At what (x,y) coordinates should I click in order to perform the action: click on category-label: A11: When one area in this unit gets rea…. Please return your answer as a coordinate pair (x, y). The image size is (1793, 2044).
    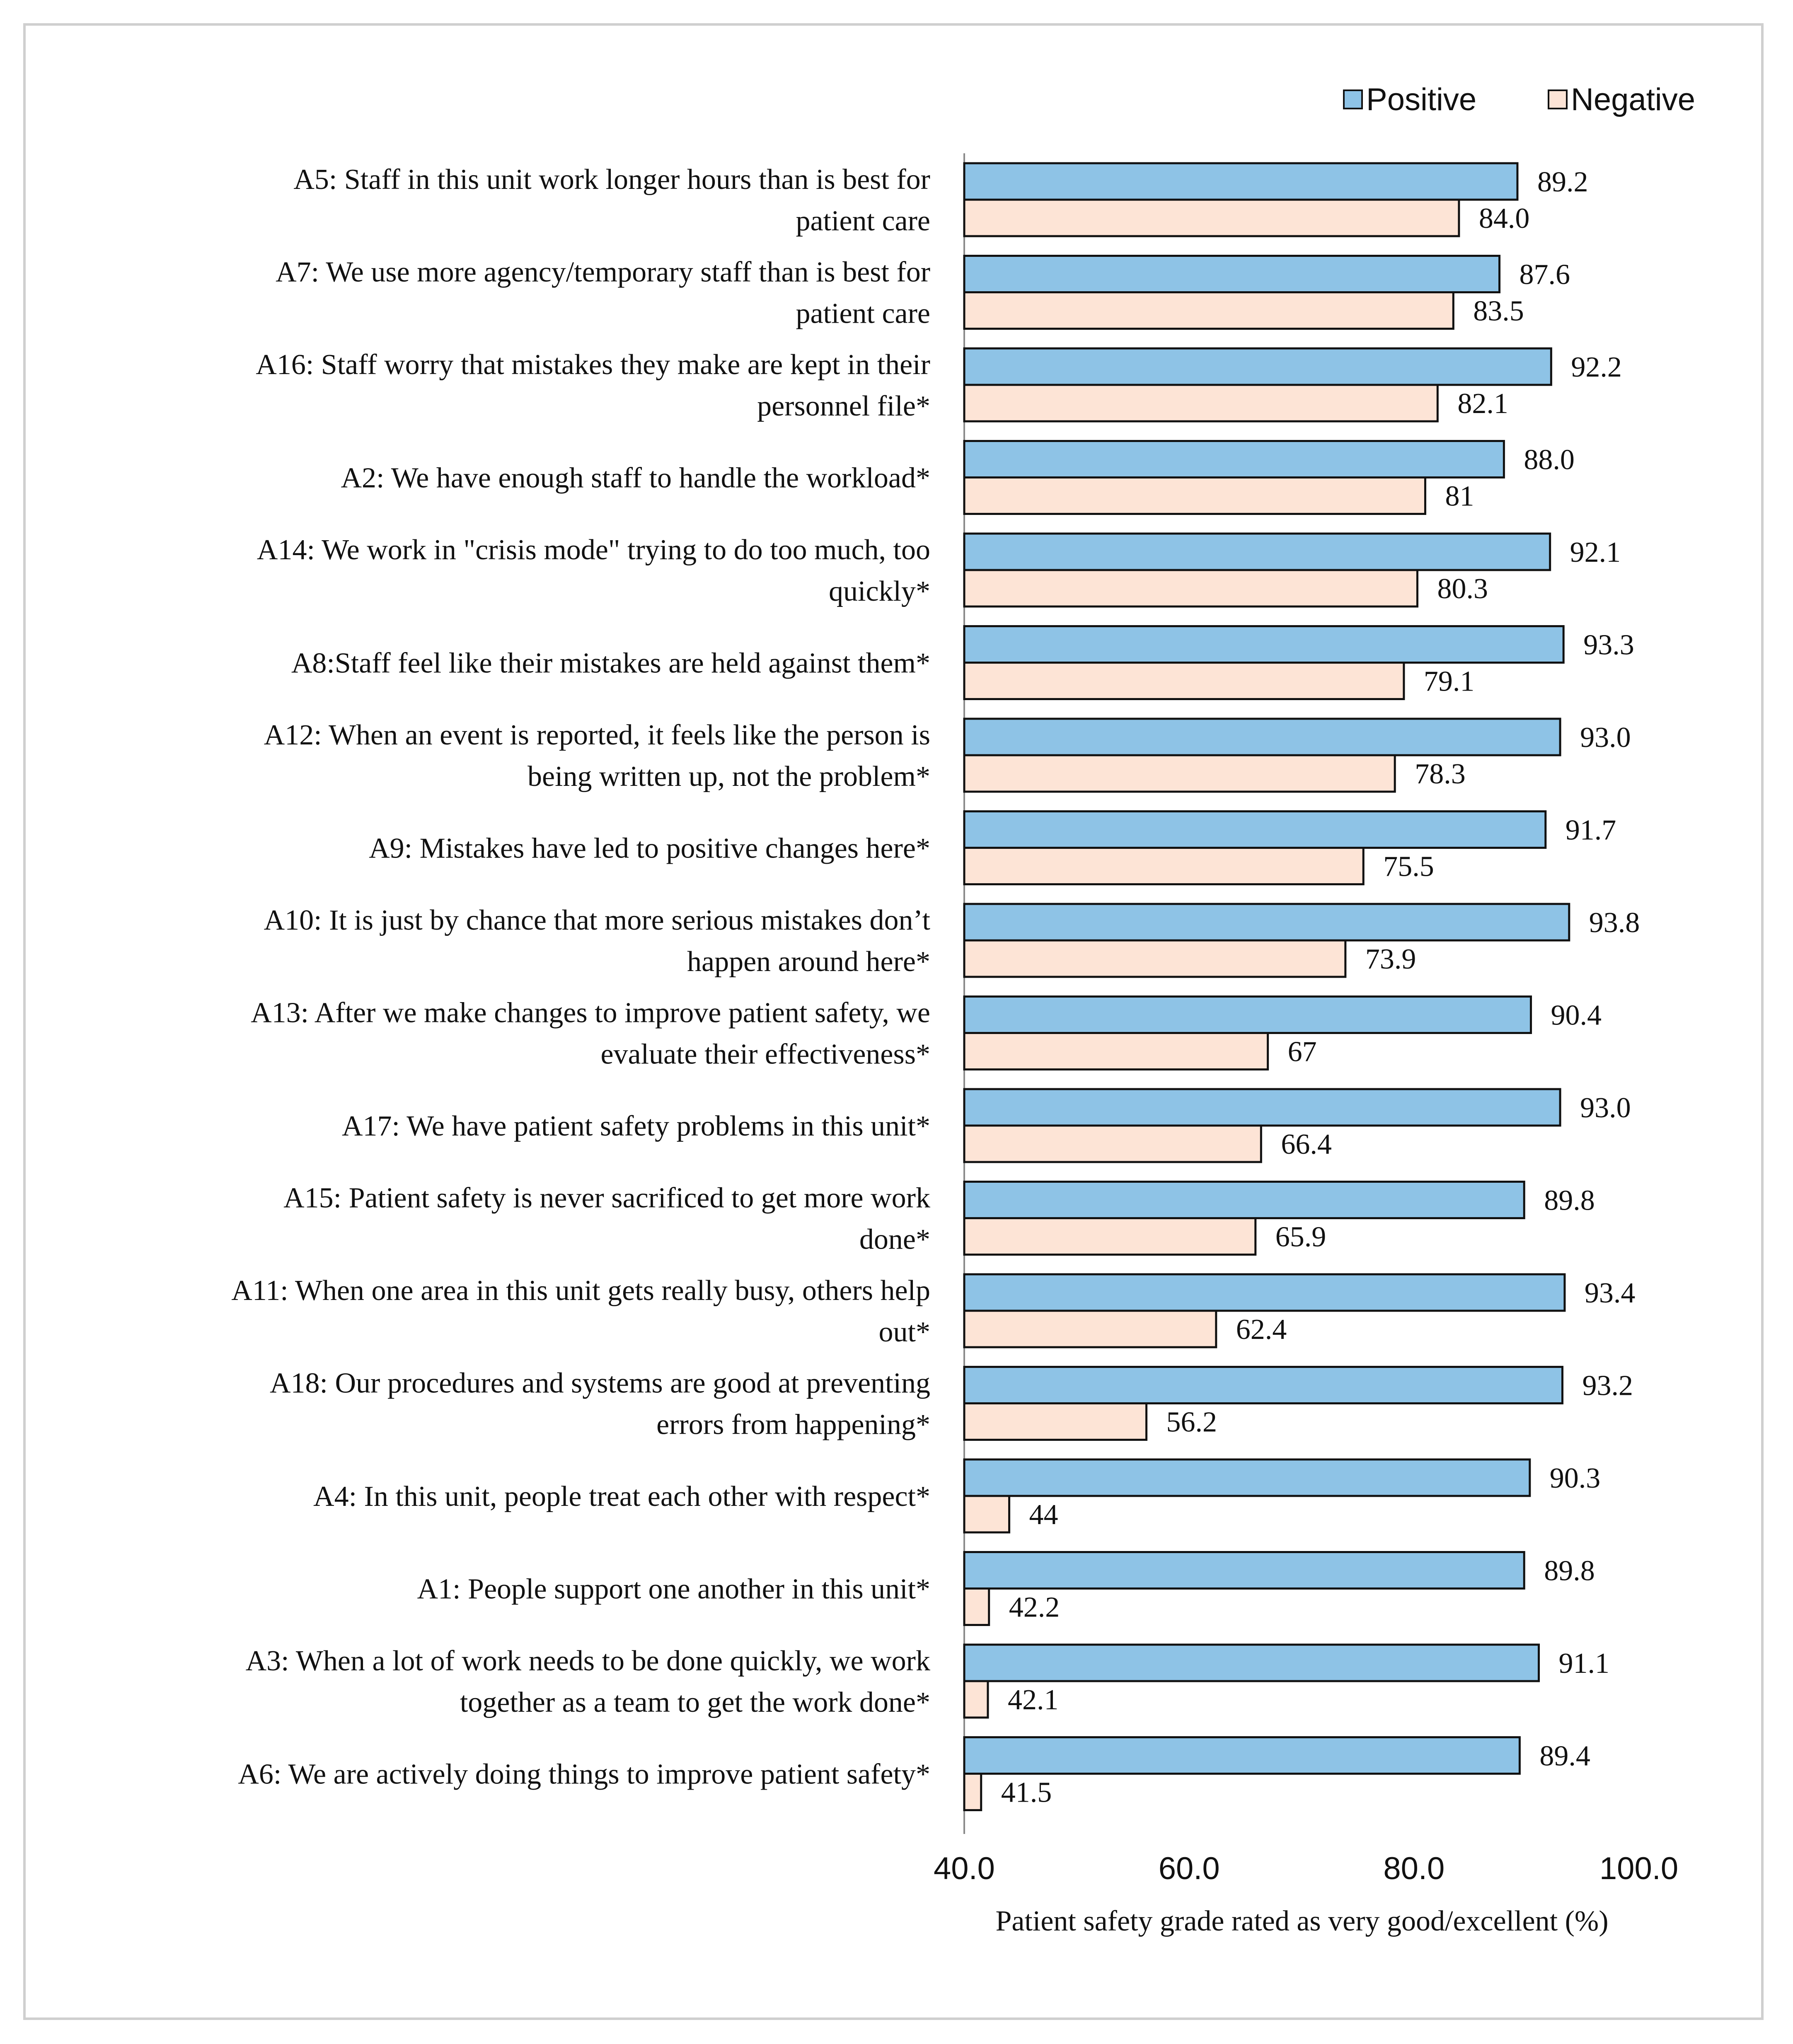
    Looking at the image, I should click on (580, 1311).